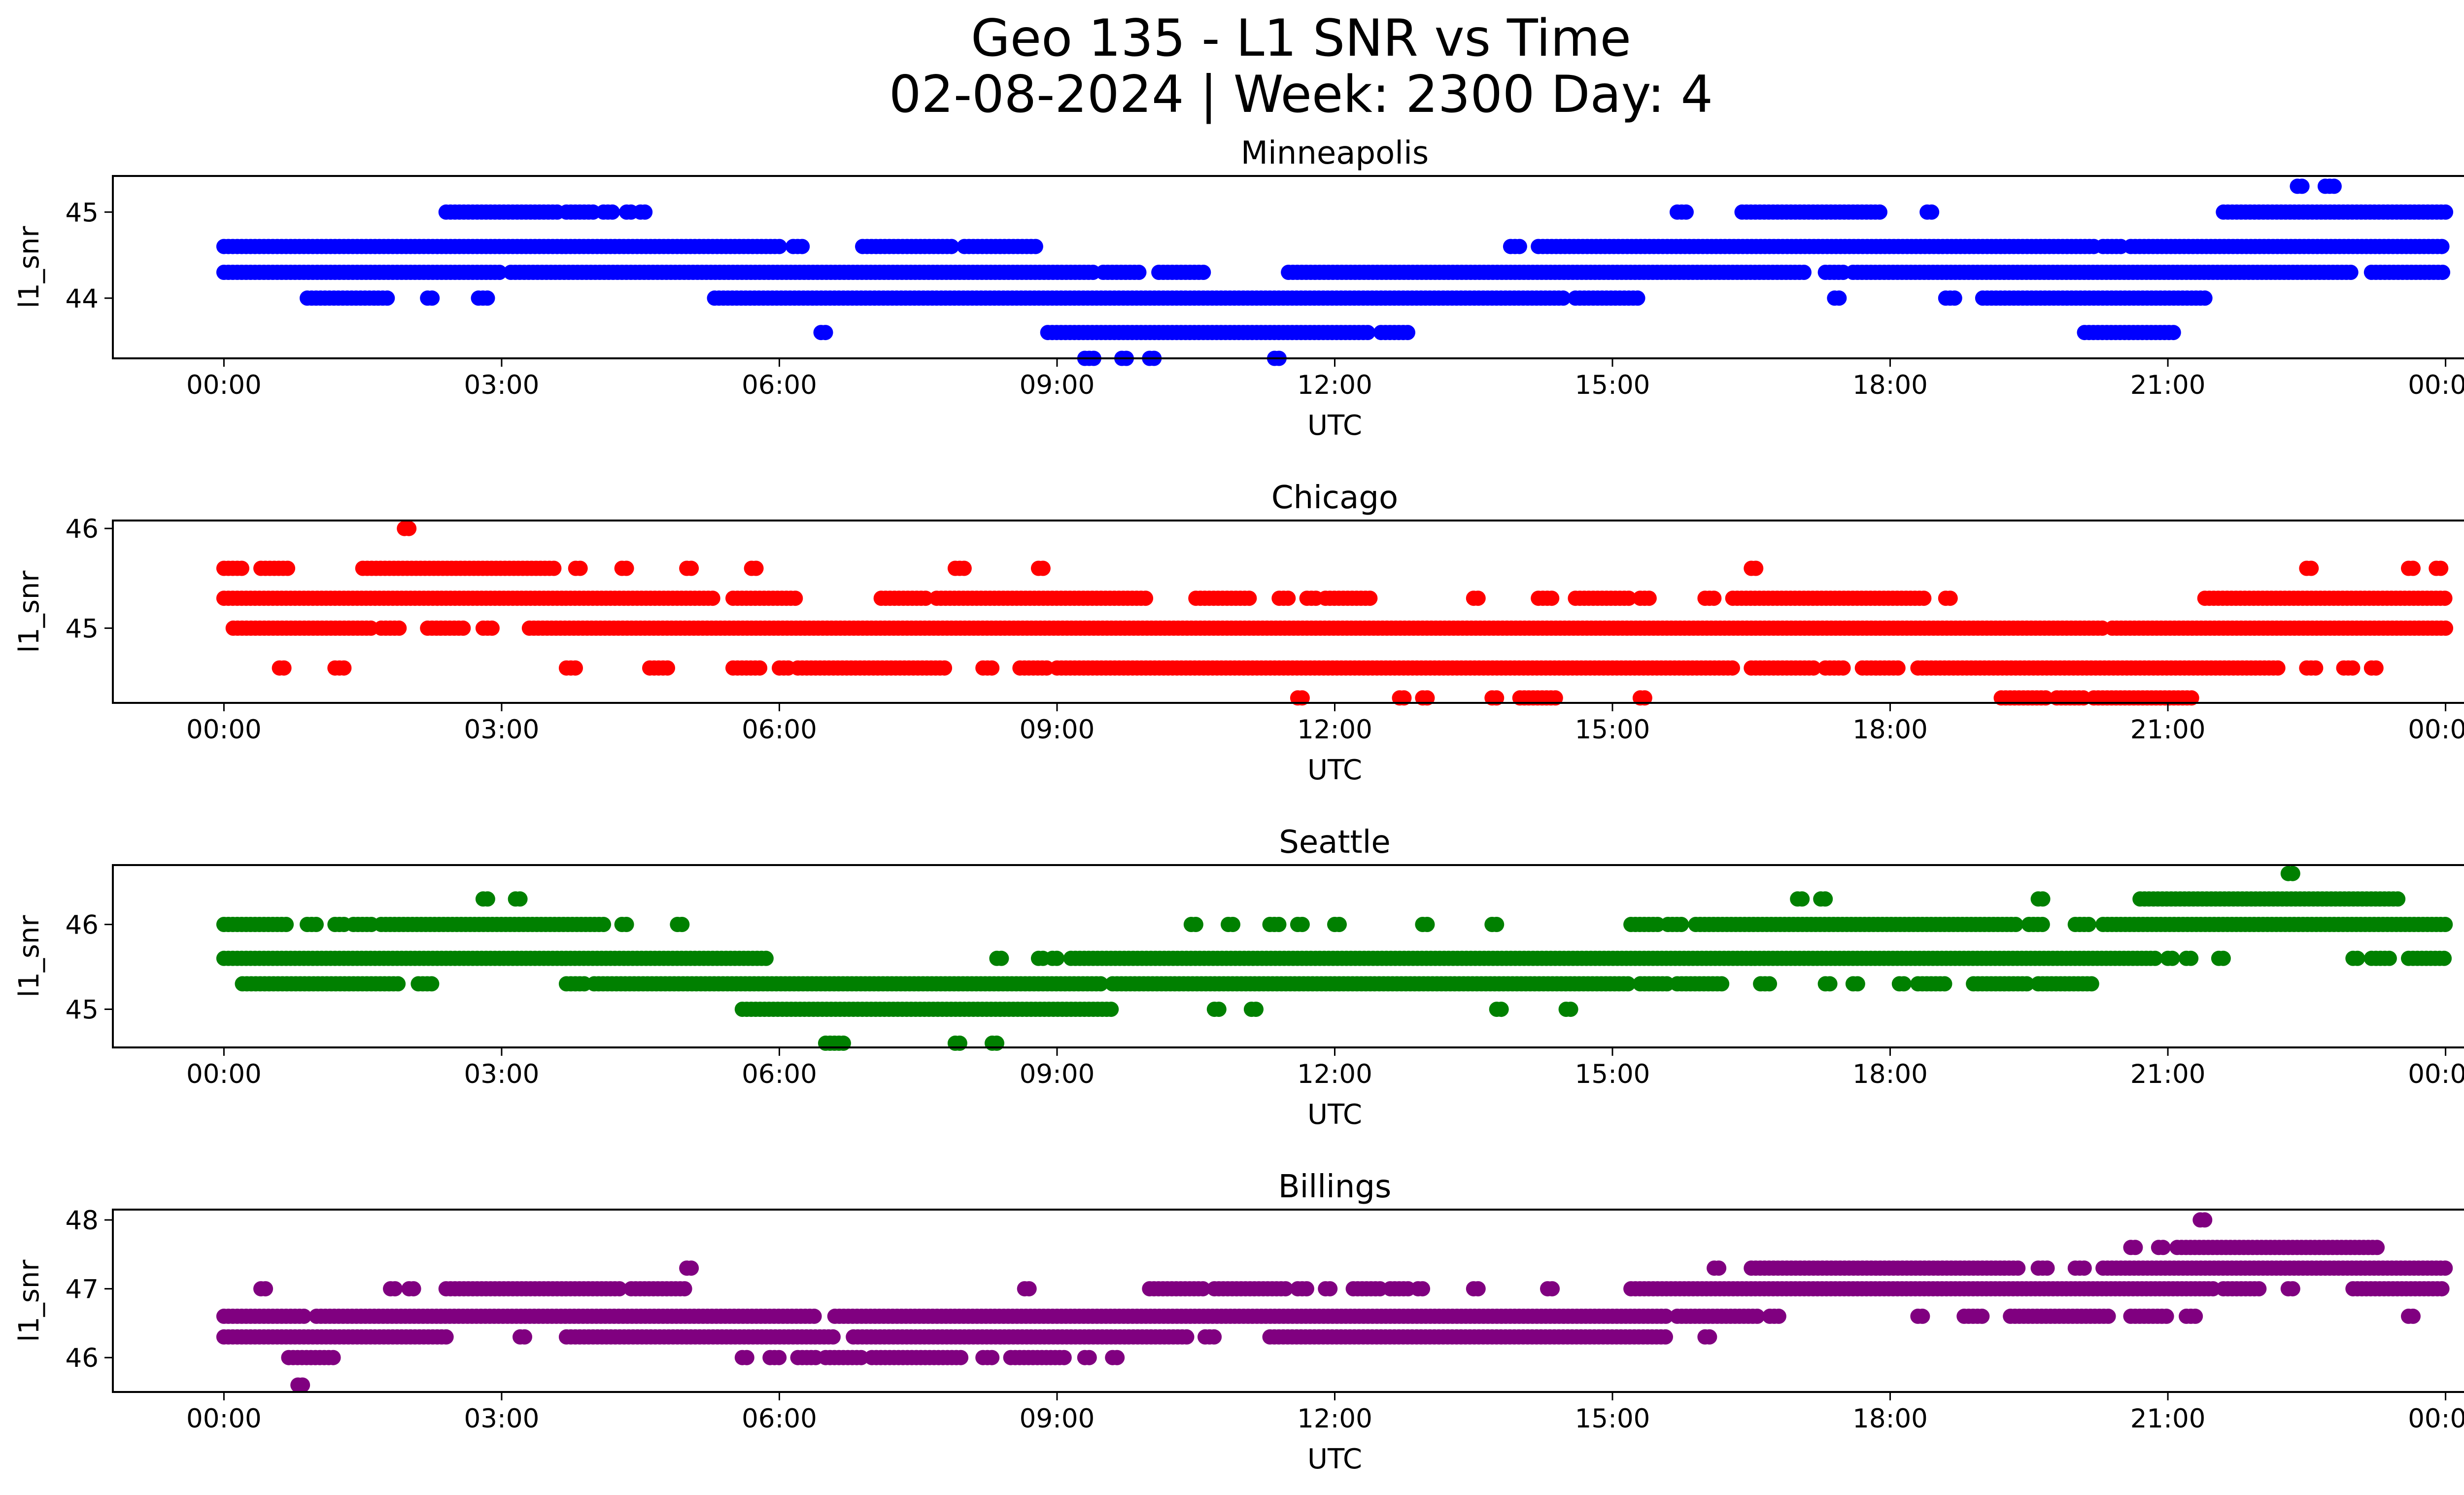  What do you see at coordinates (2436, 730) in the screenshot?
I see `x-tick-label: 00:00` at bounding box center [2436, 730].